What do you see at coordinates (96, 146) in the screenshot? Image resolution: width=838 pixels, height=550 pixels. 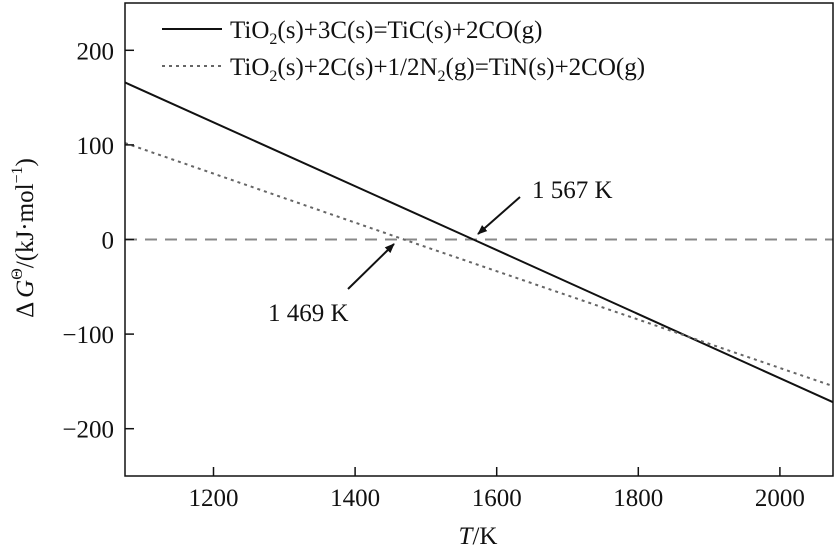 I see `y-tick-label: 100` at bounding box center [96, 146].